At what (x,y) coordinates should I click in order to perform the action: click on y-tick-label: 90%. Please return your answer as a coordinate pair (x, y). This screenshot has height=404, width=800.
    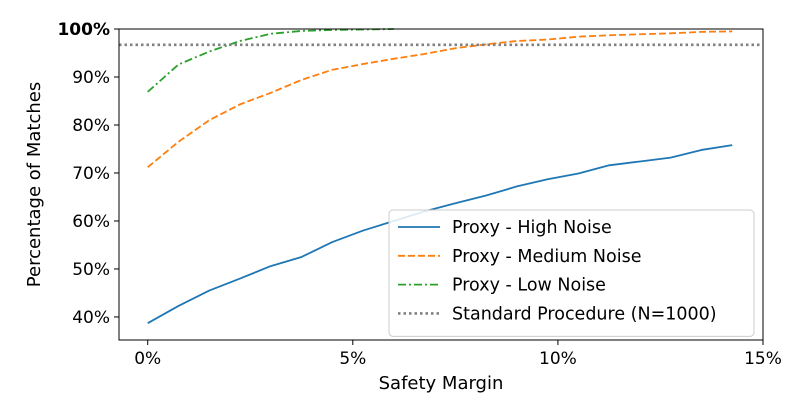
    Looking at the image, I should click on (91, 78).